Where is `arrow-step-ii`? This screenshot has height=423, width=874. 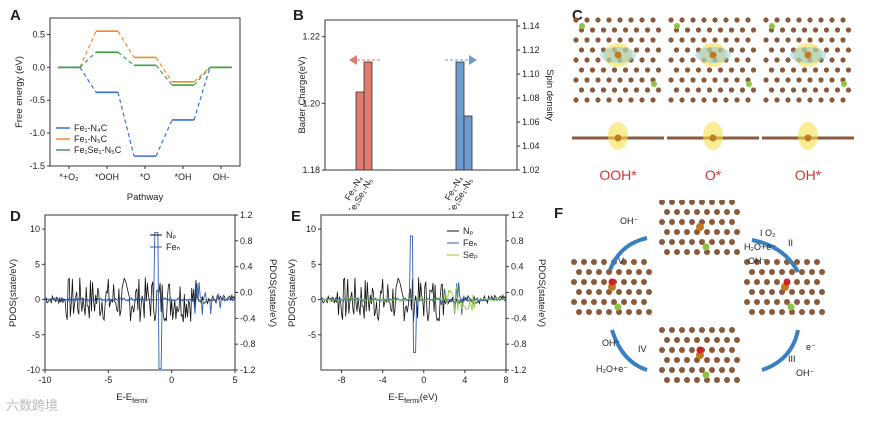
arrow-step-ii is located at coordinates (775, 255).